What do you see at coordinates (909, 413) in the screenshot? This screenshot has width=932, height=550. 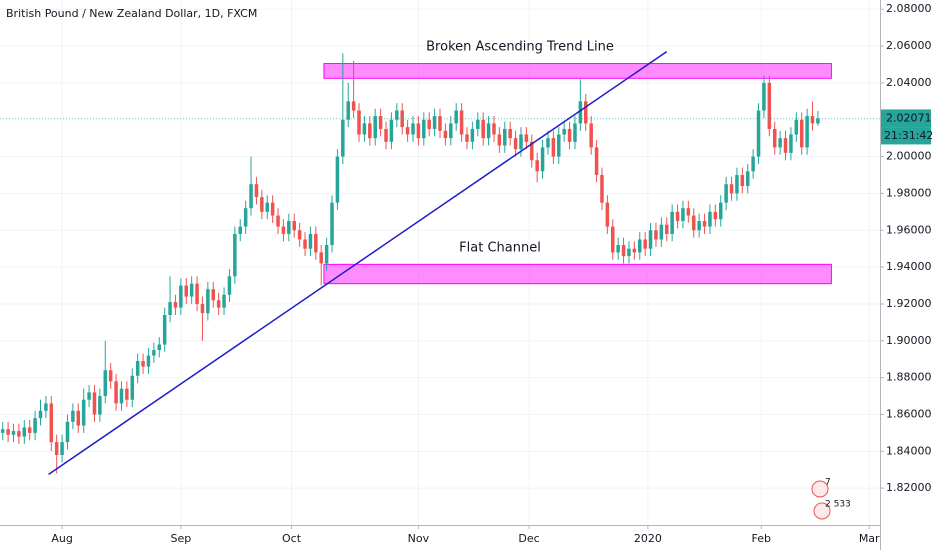 I see `y-tick-label: 1.86000` at bounding box center [909, 413].